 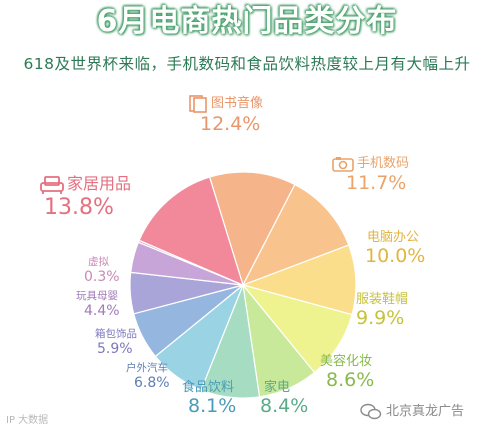 What do you see at coordinates (27, 420) in the screenshot?
I see `watermark-left: IP 大数据` at bounding box center [27, 420].